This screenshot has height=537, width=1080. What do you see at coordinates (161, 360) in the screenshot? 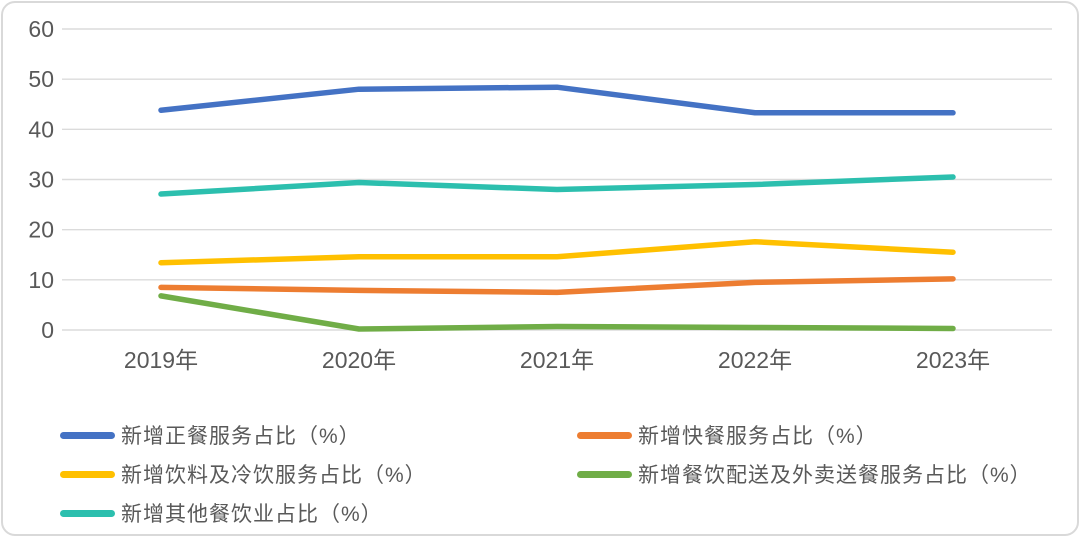
I see `x-tick-label: 2019年` at bounding box center [161, 360].